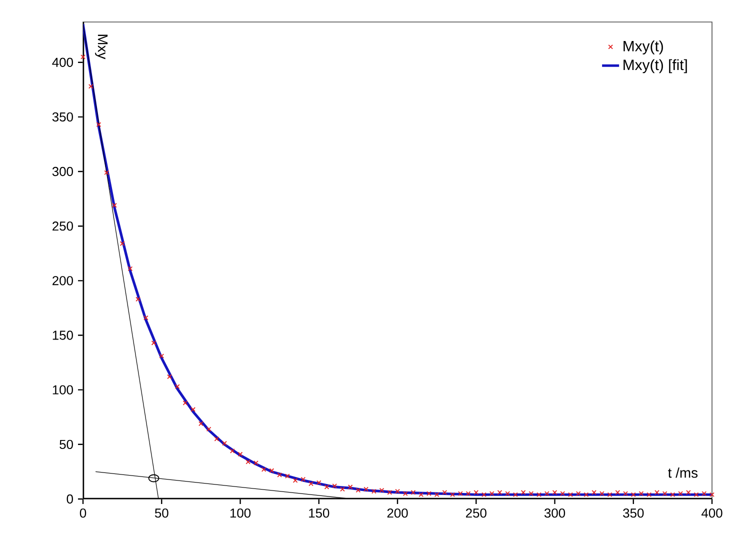 The width and height of the screenshot is (750, 534). What do you see at coordinates (66, 444) in the screenshot?
I see `y-tick-label: 50` at bounding box center [66, 444].